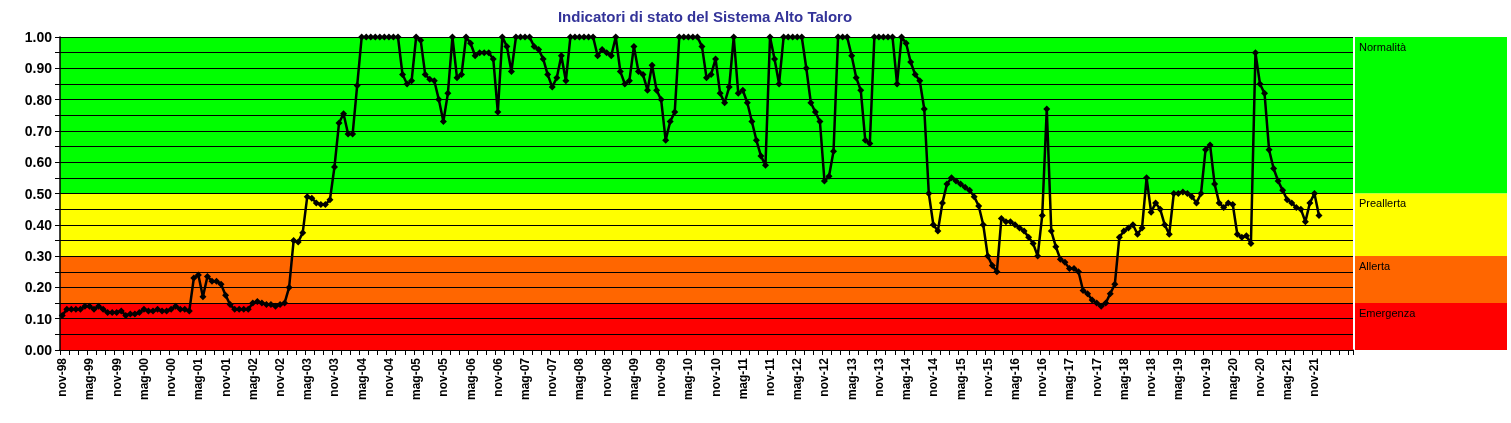 The image size is (1511, 423). I want to click on x-tick-label: nov-11, so click(770, 377).